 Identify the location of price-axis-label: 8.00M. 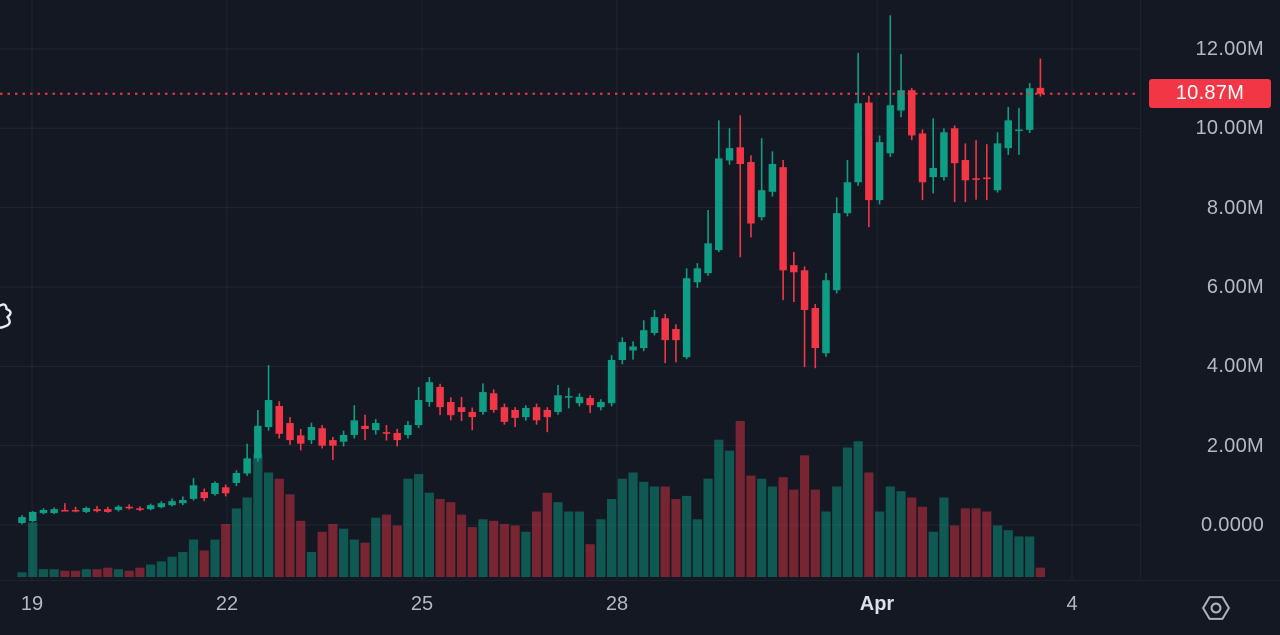
(1235, 207).